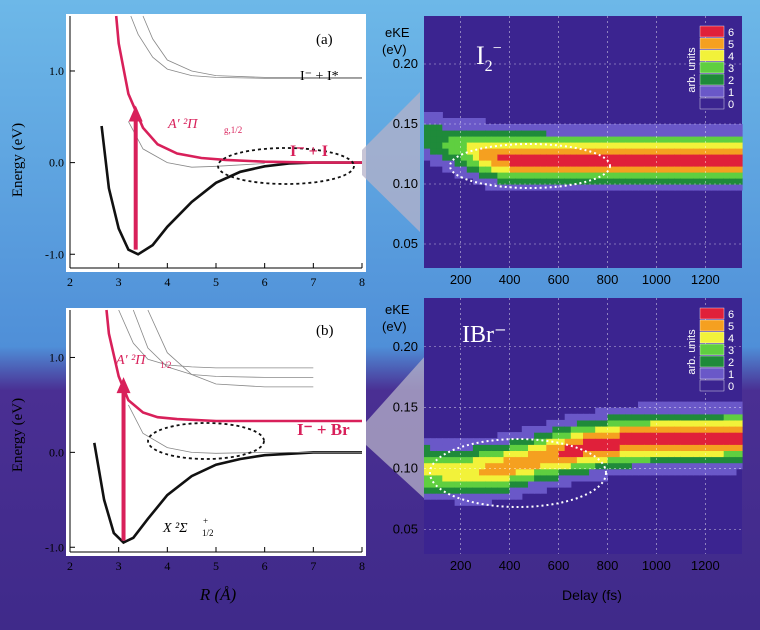 Image resolution: width=760 pixels, height=630 pixels. What do you see at coordinates (167, 282) in the screenshot?
I see `x-tick-label: 4` at bounding box center [167, 282].